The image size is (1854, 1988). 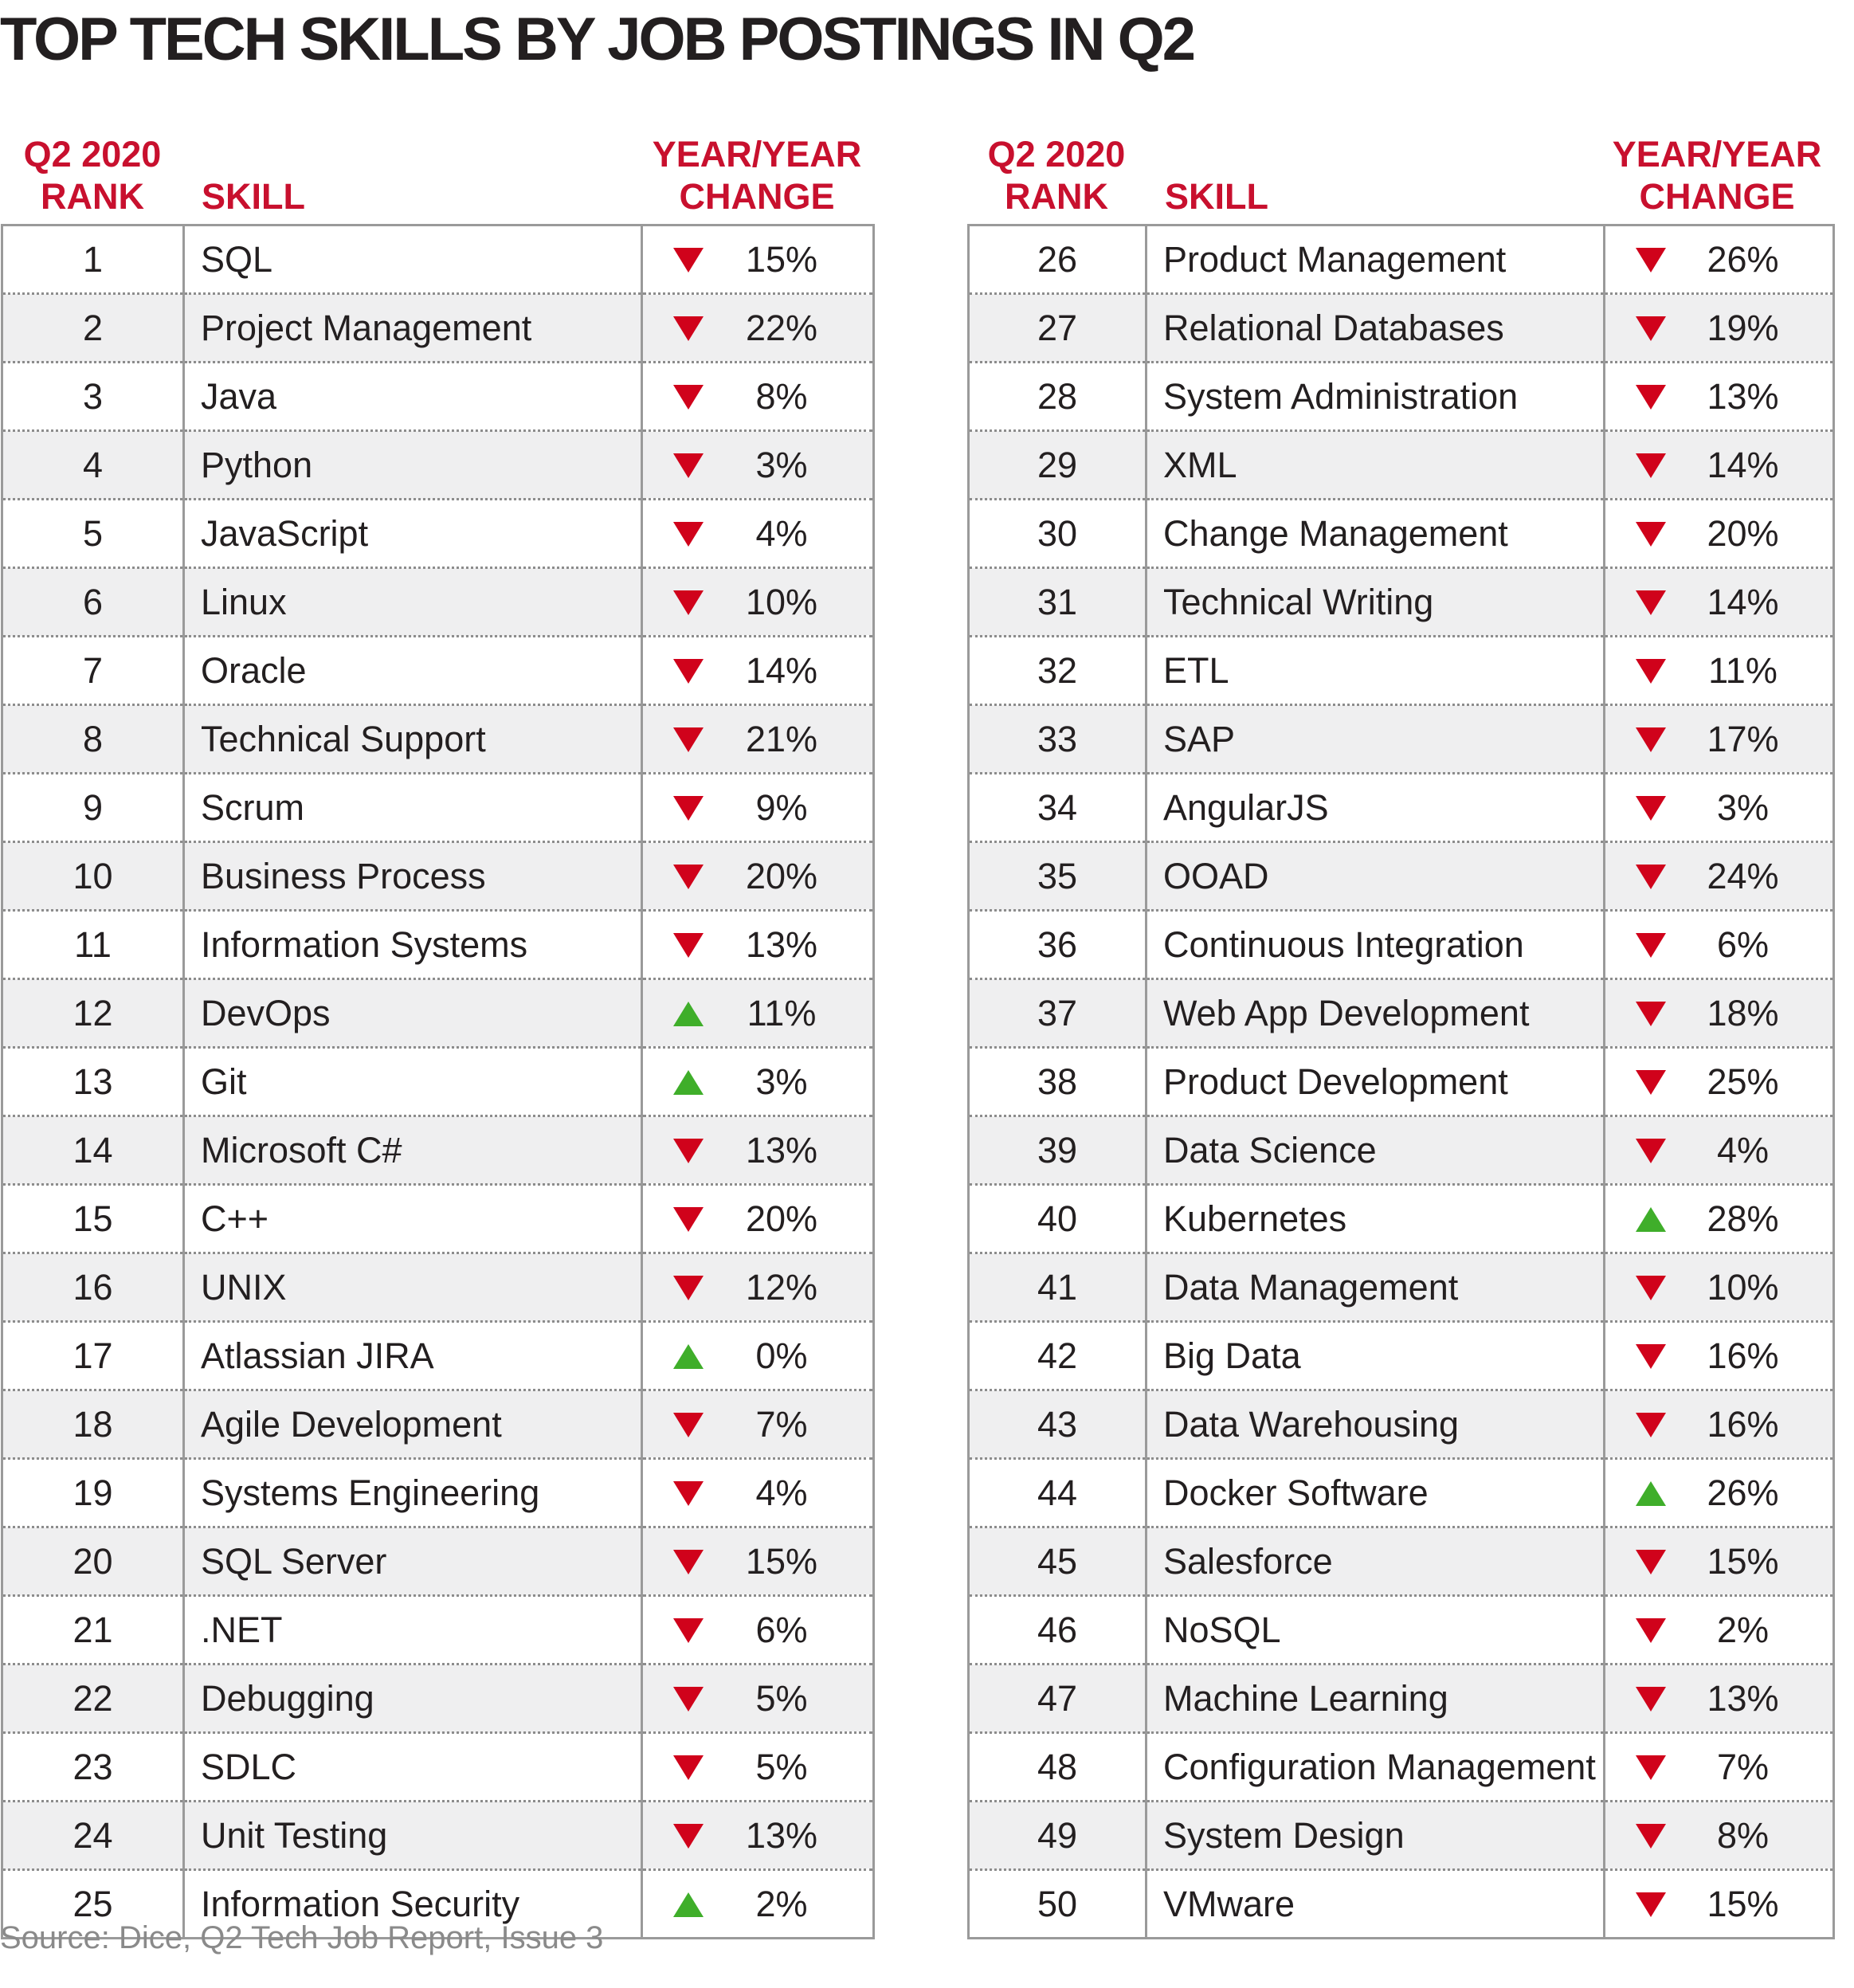 What do you see at coordinates (94, 533) in the screenshot?
I see `rank-cell: 5` at bounding box center [94, 533].